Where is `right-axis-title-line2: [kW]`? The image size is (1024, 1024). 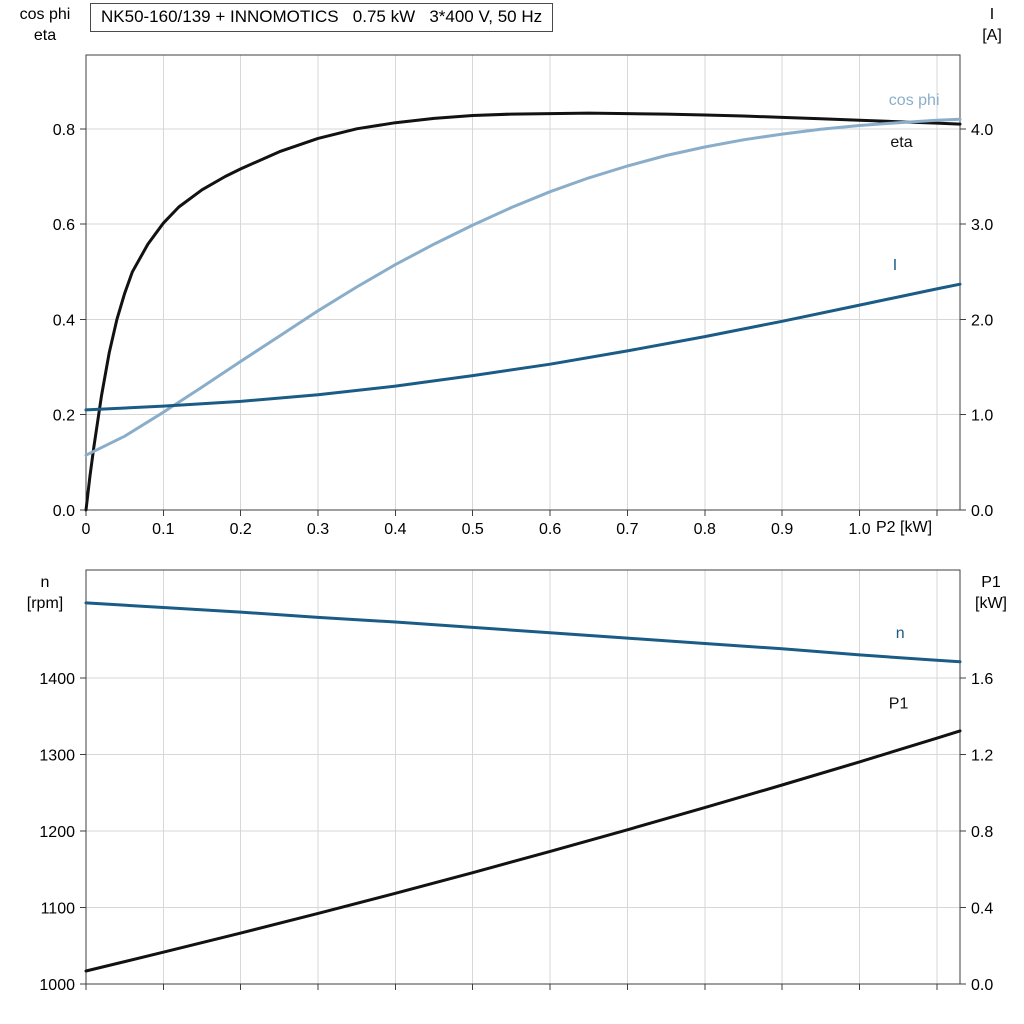 right-axis-title-line2: [kW] is located at coordinates (991, 603).